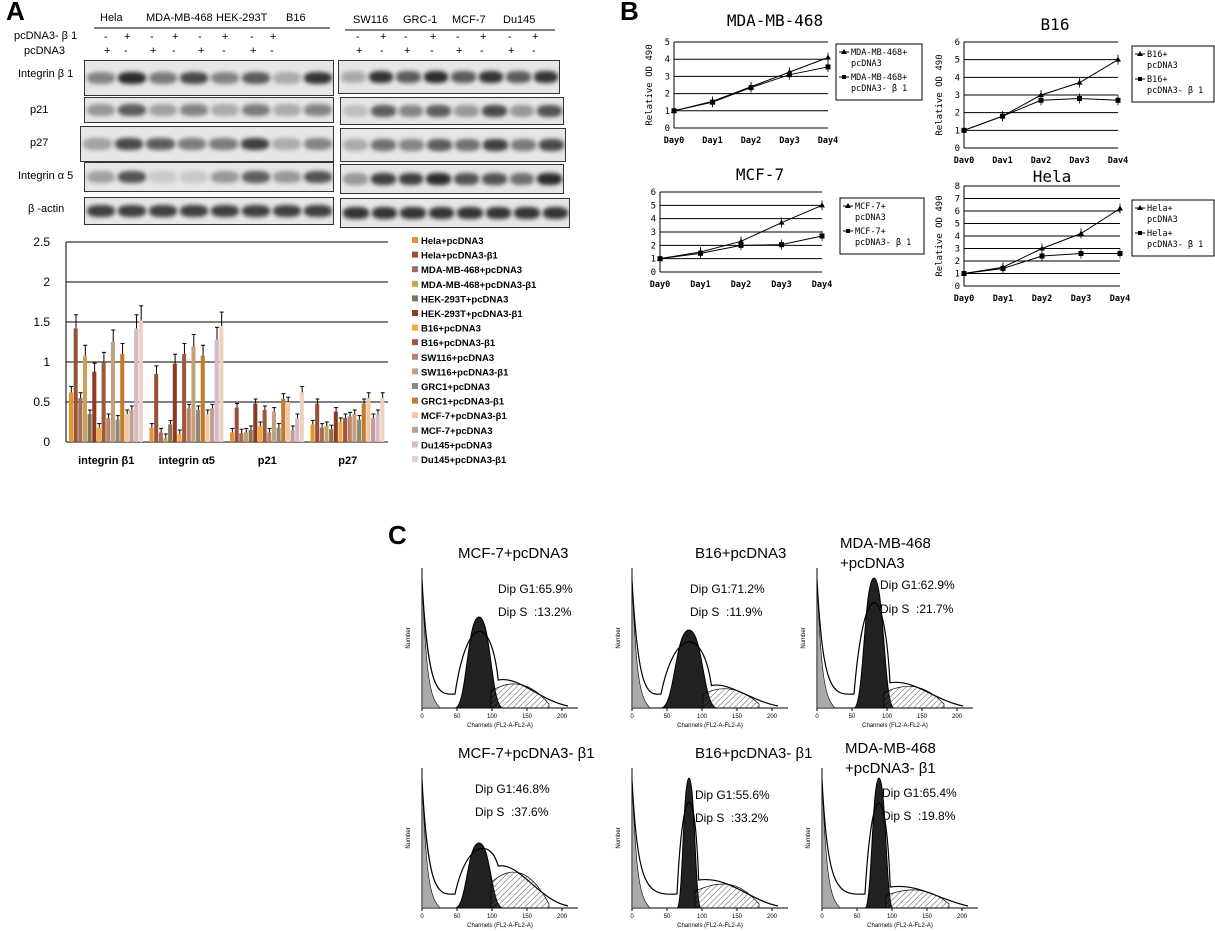  Describe the element at coordinates (463, 402) in the screenshot. I see `legend-label: GRC1+pcDNA3-β1` at that location.